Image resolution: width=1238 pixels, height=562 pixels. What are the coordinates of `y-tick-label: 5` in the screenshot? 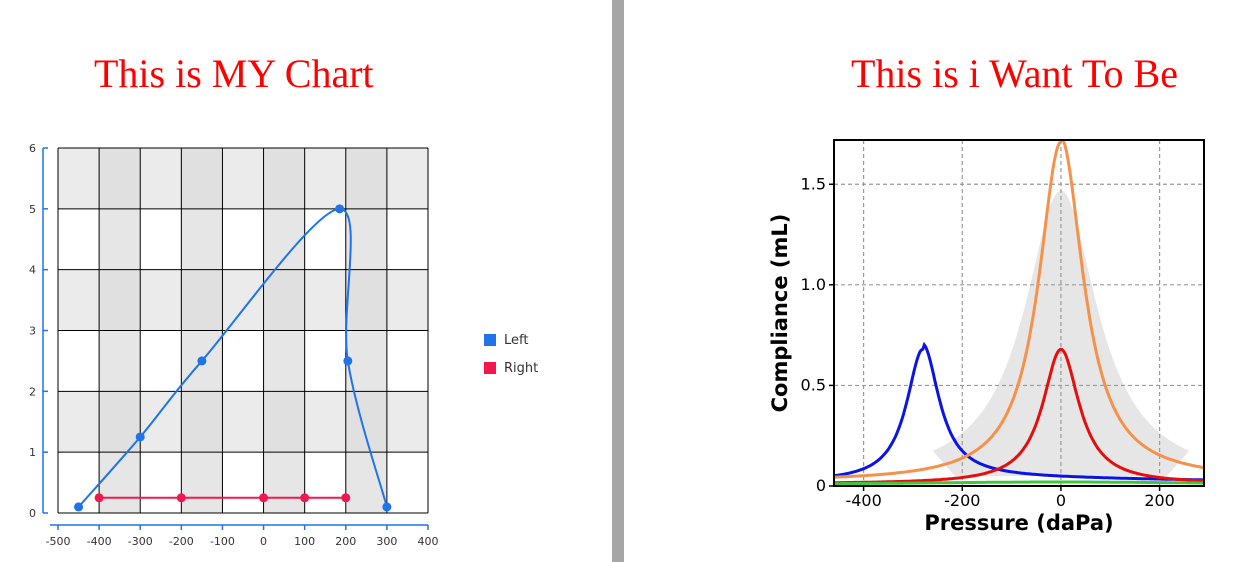 It's located at (32, 209).